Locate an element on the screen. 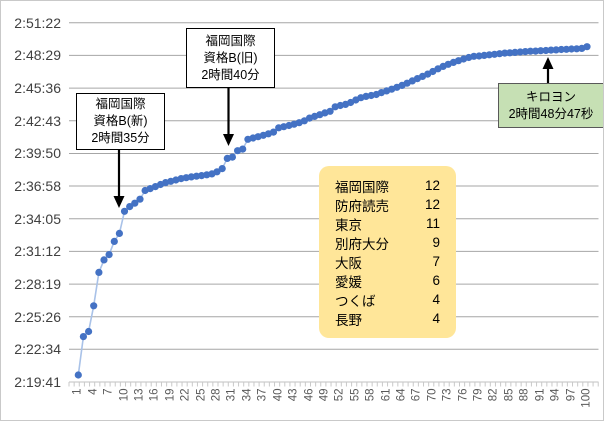 This screenshot has width=604, height=421. arrow-fukuoka-kyu-head is located at coordinates (228, 140).